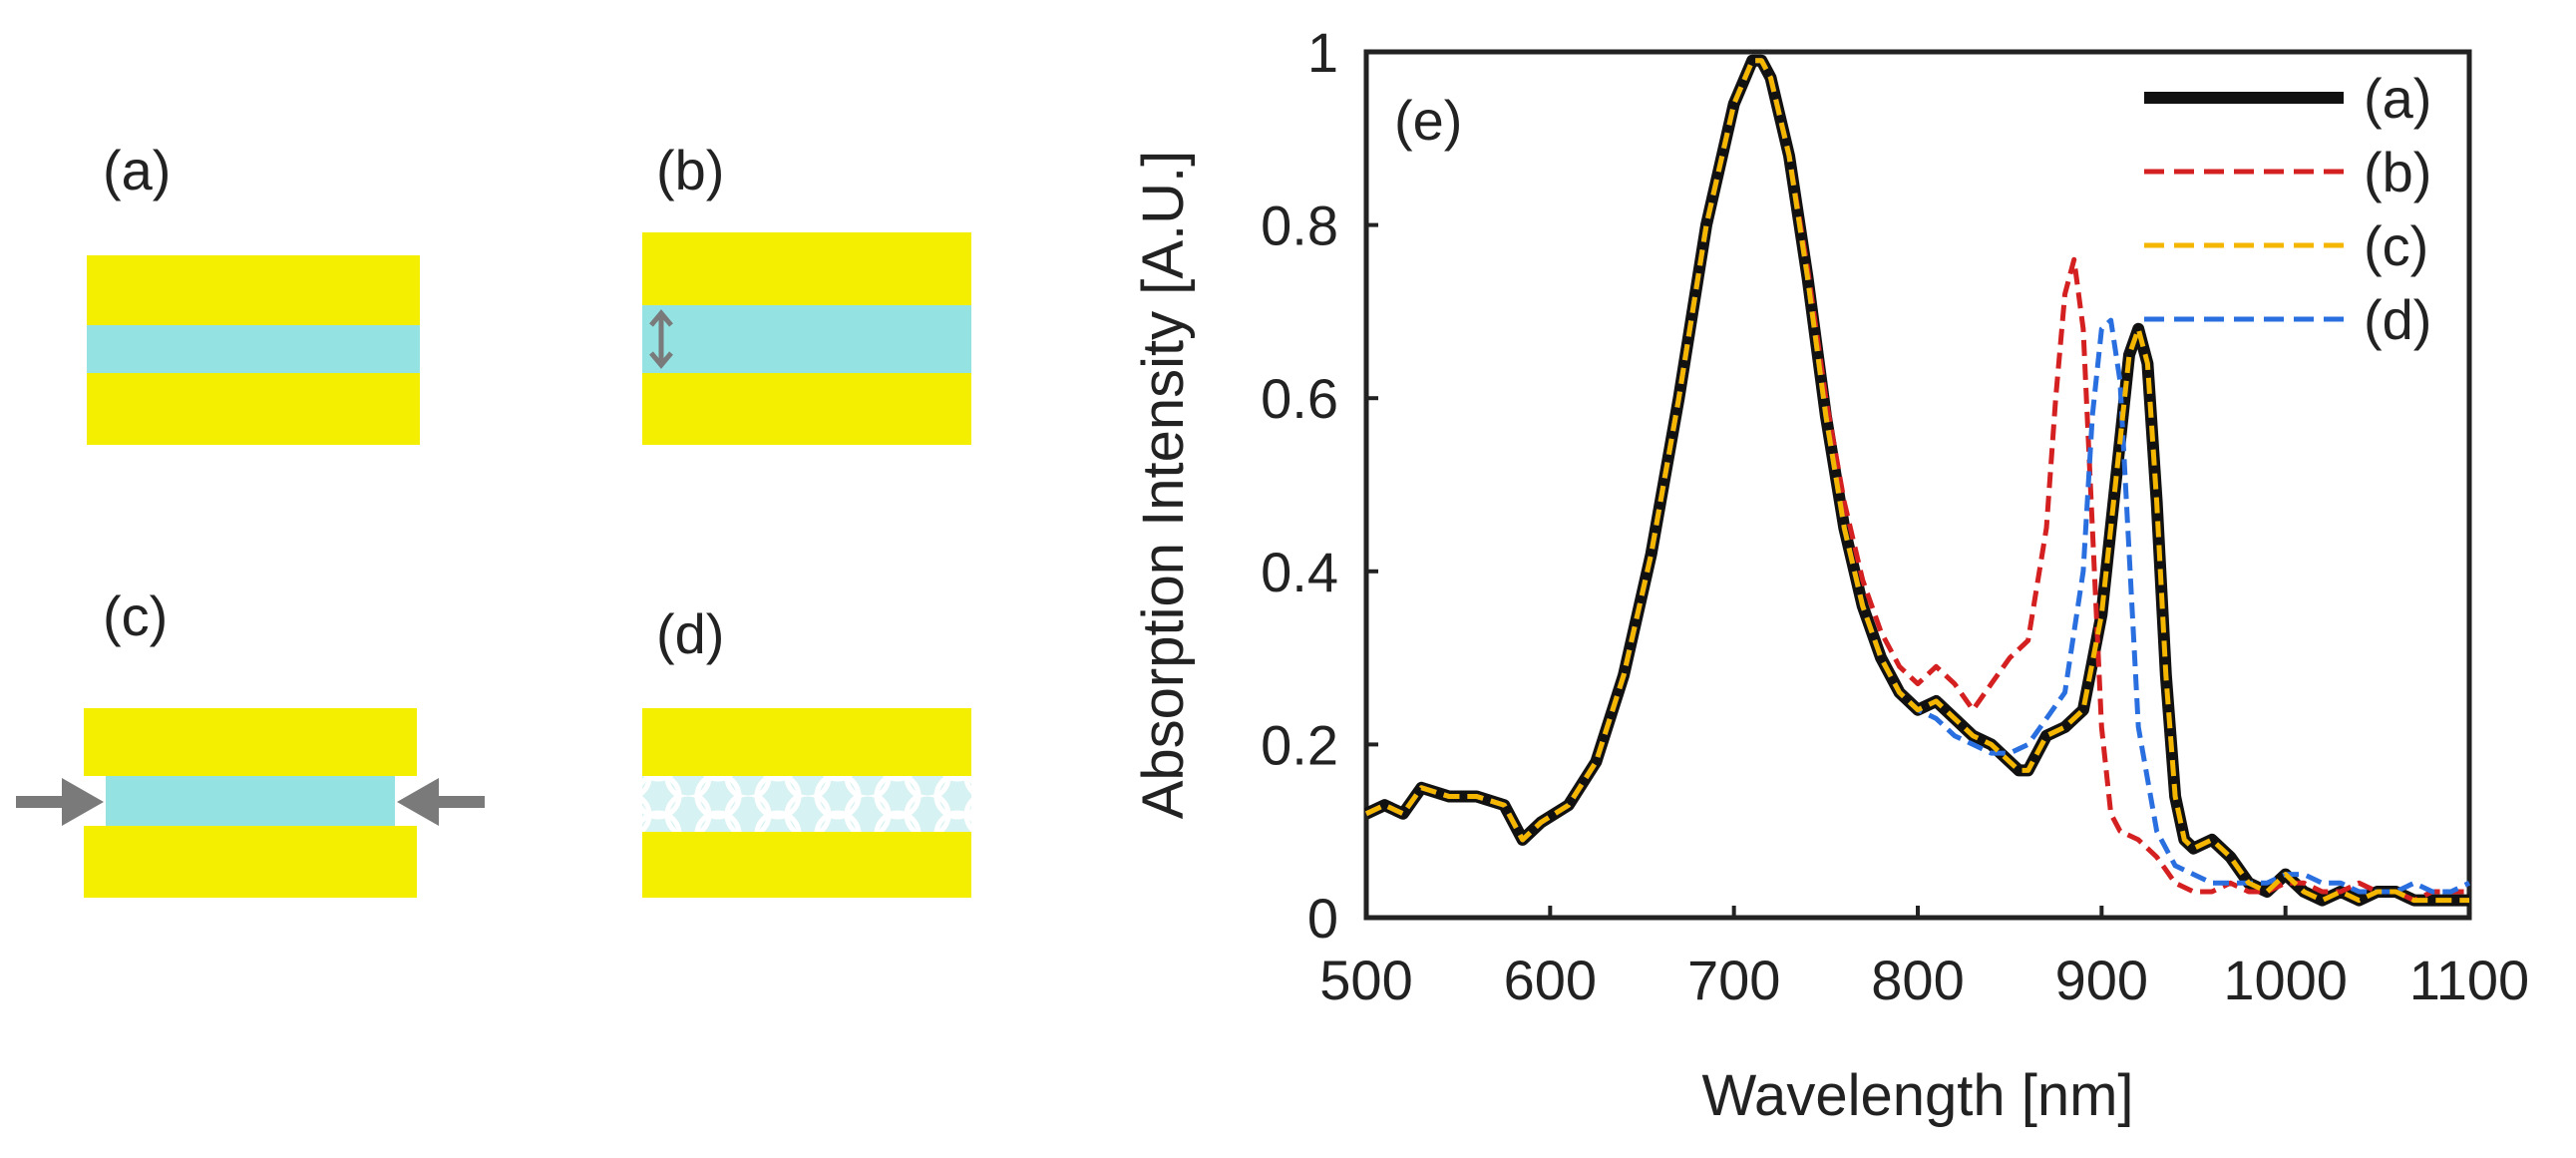 The image size is (2576, 1158). I want to click on legend-label-d: (d), so click(2397, 319).